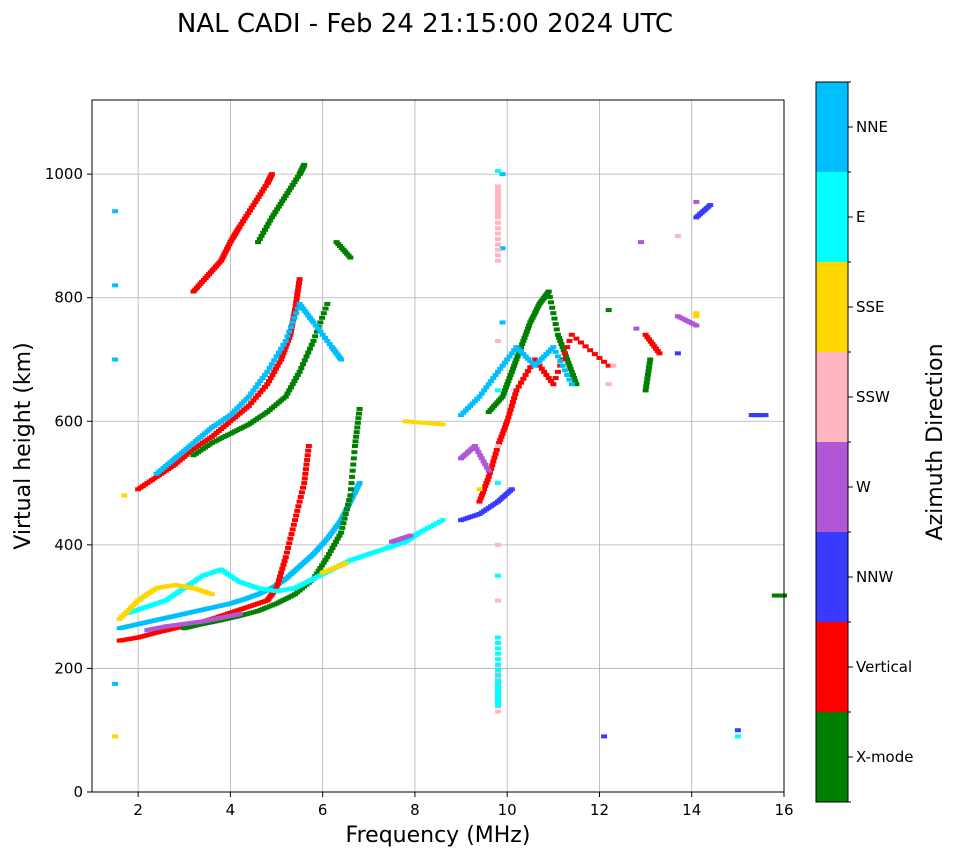  Describe the element at coordinates (323, 810) in the screenshot. I see `x-tick-label: 6` at that location.